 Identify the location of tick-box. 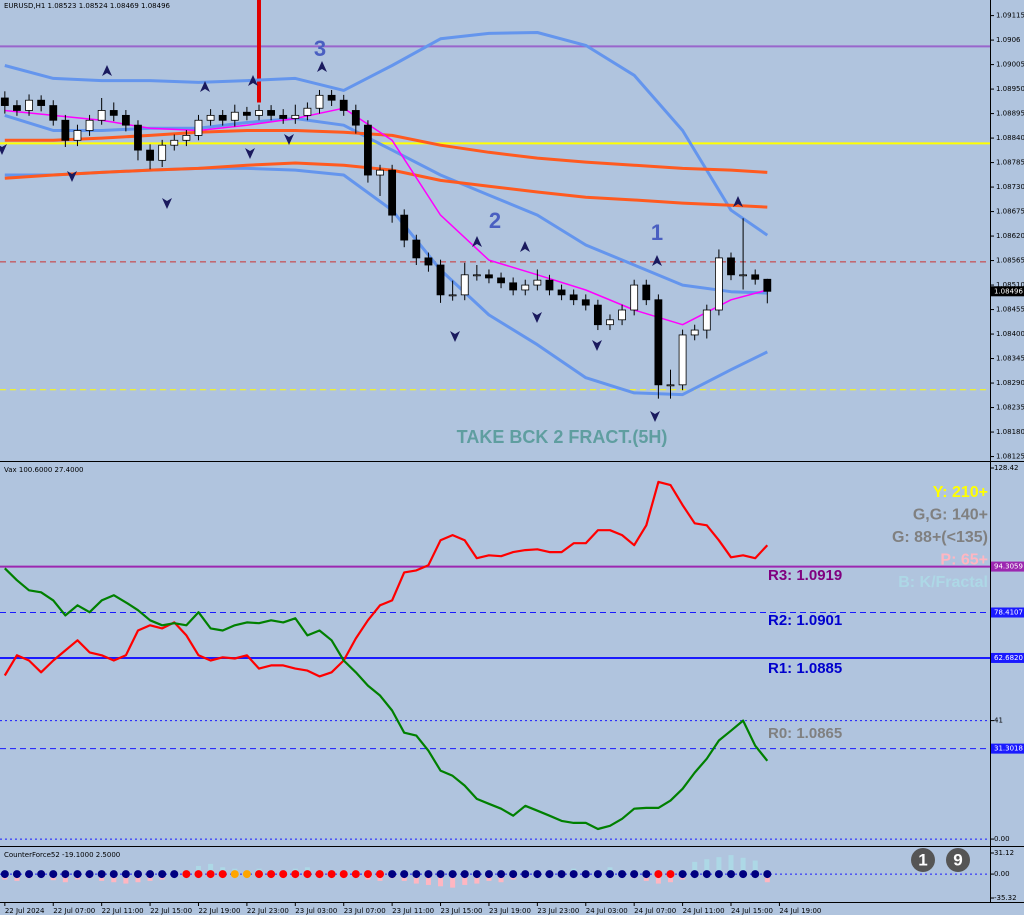
(1007, 612).